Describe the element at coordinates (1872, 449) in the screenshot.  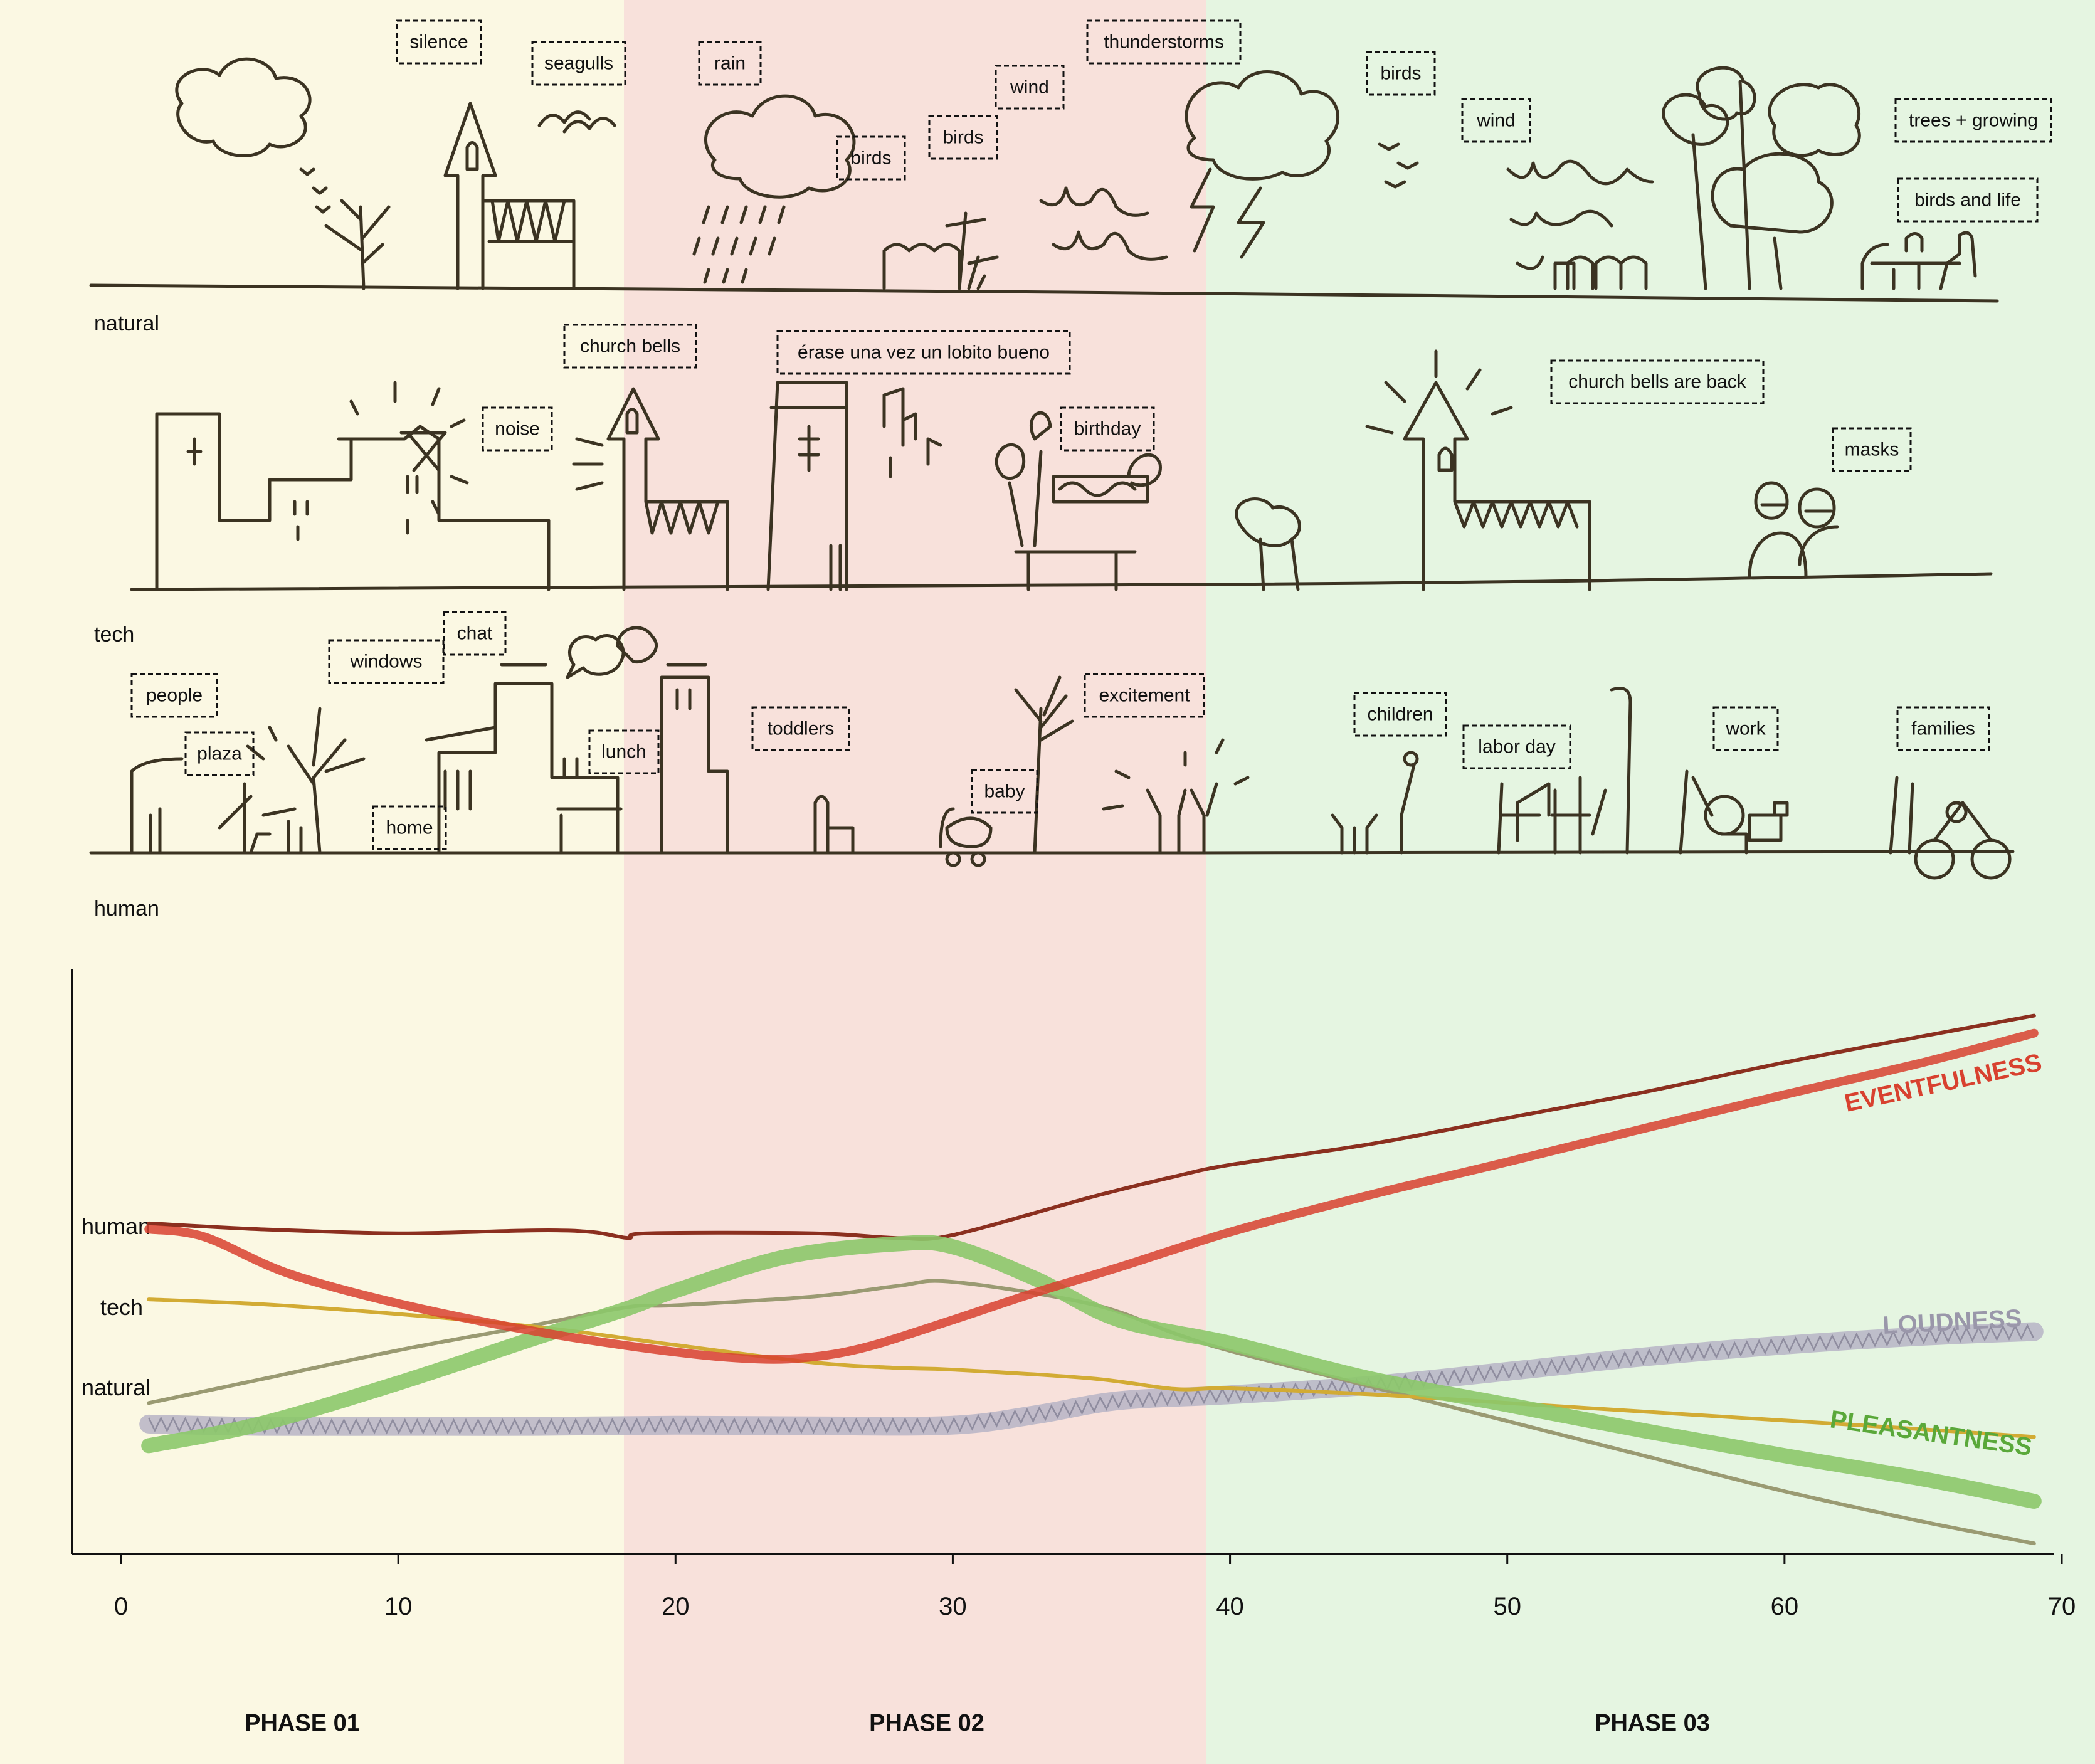
I see `tag-masks: masks` at that location.